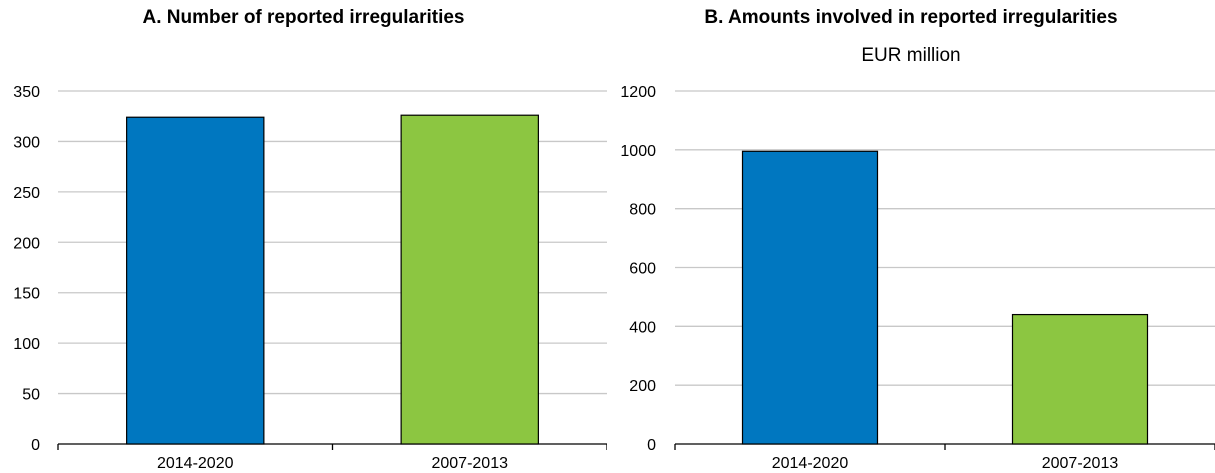 This screenshot has width=1215, height=473. I want to click on chart-subtitle: EUR million, so click(911, 55).